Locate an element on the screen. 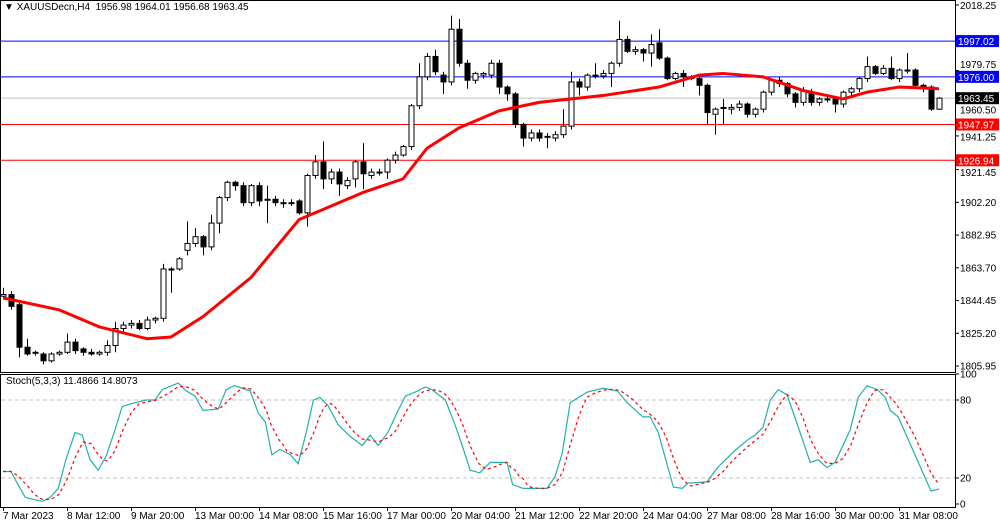 The width and height of the screenshot is (1000, 526). time-tick-label: 20 Mar 04:00 is located at coordinates (480, 516).